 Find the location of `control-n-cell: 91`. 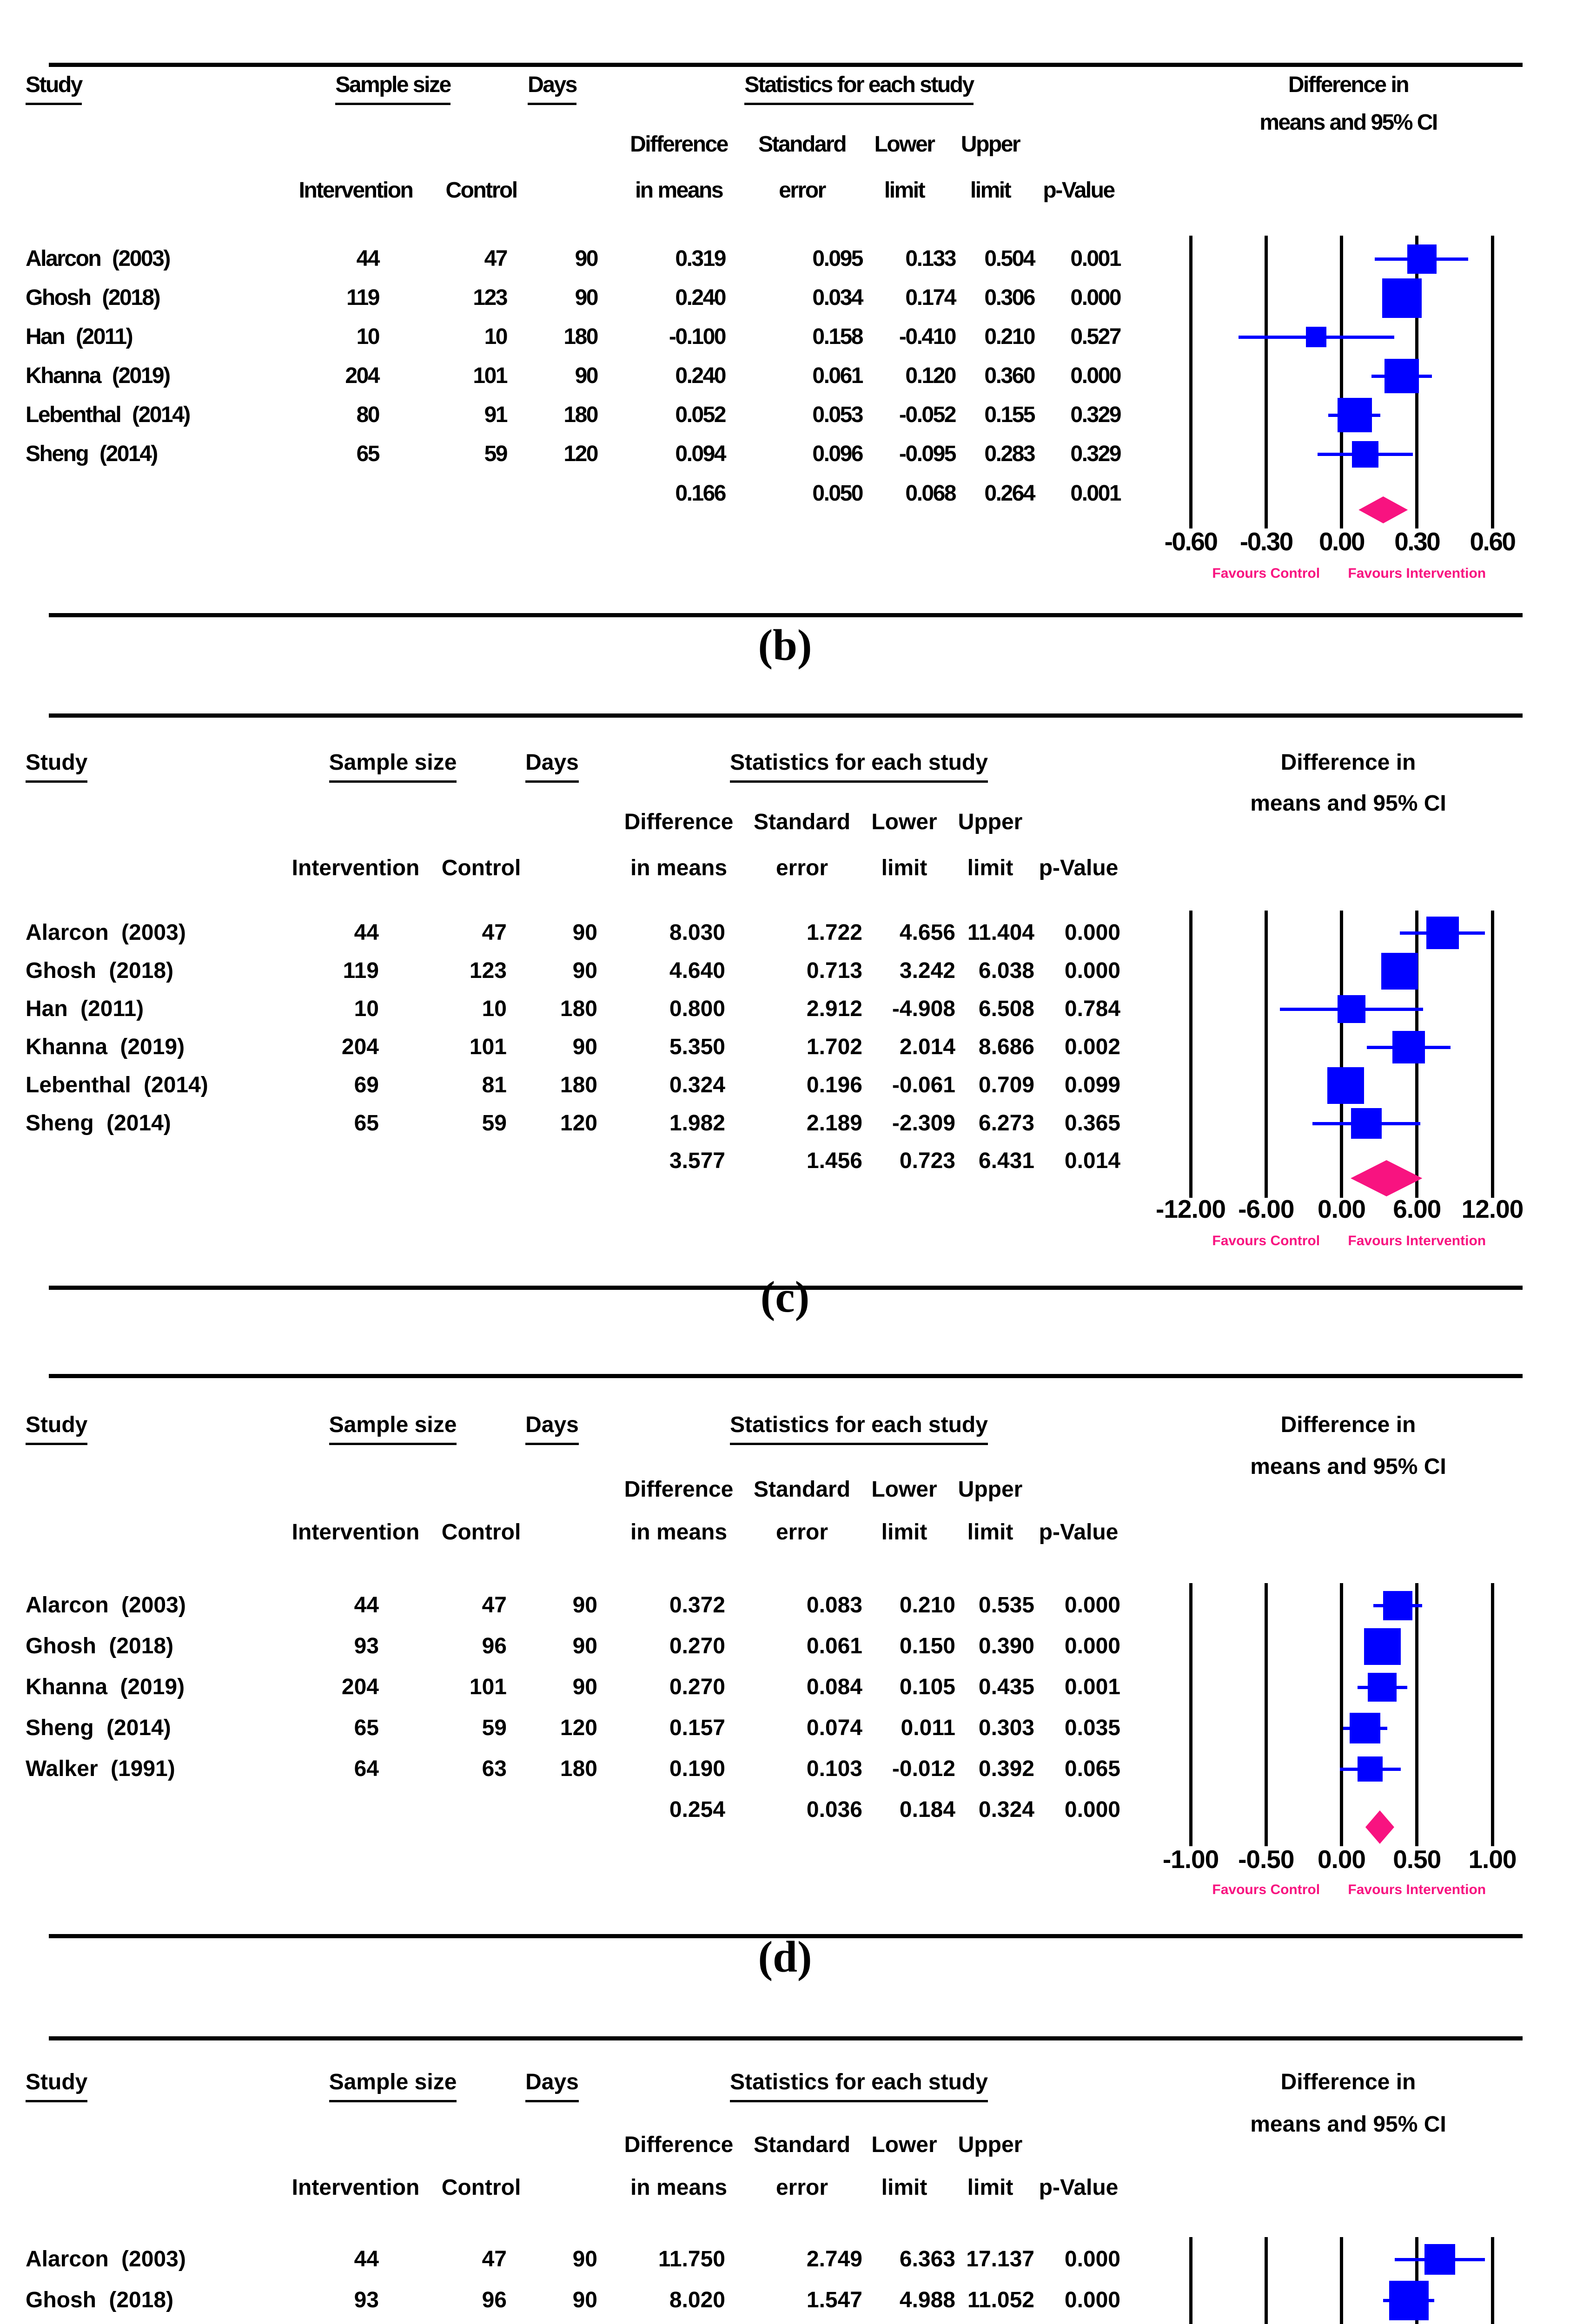

control-n-cell: 91 is located at coordinates (496, 415).